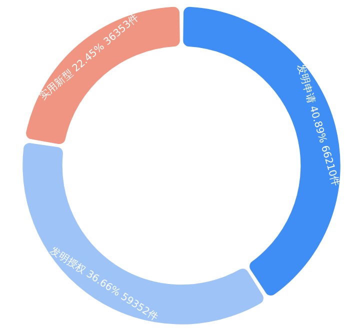 Image resolution: width=363 pixels, height=331 pixels. What do you see at coordinates (318, 125) in the screenshot?
I see `slice-label: 发明申请 40.89% 66210件` at bounding box center [318, 125].